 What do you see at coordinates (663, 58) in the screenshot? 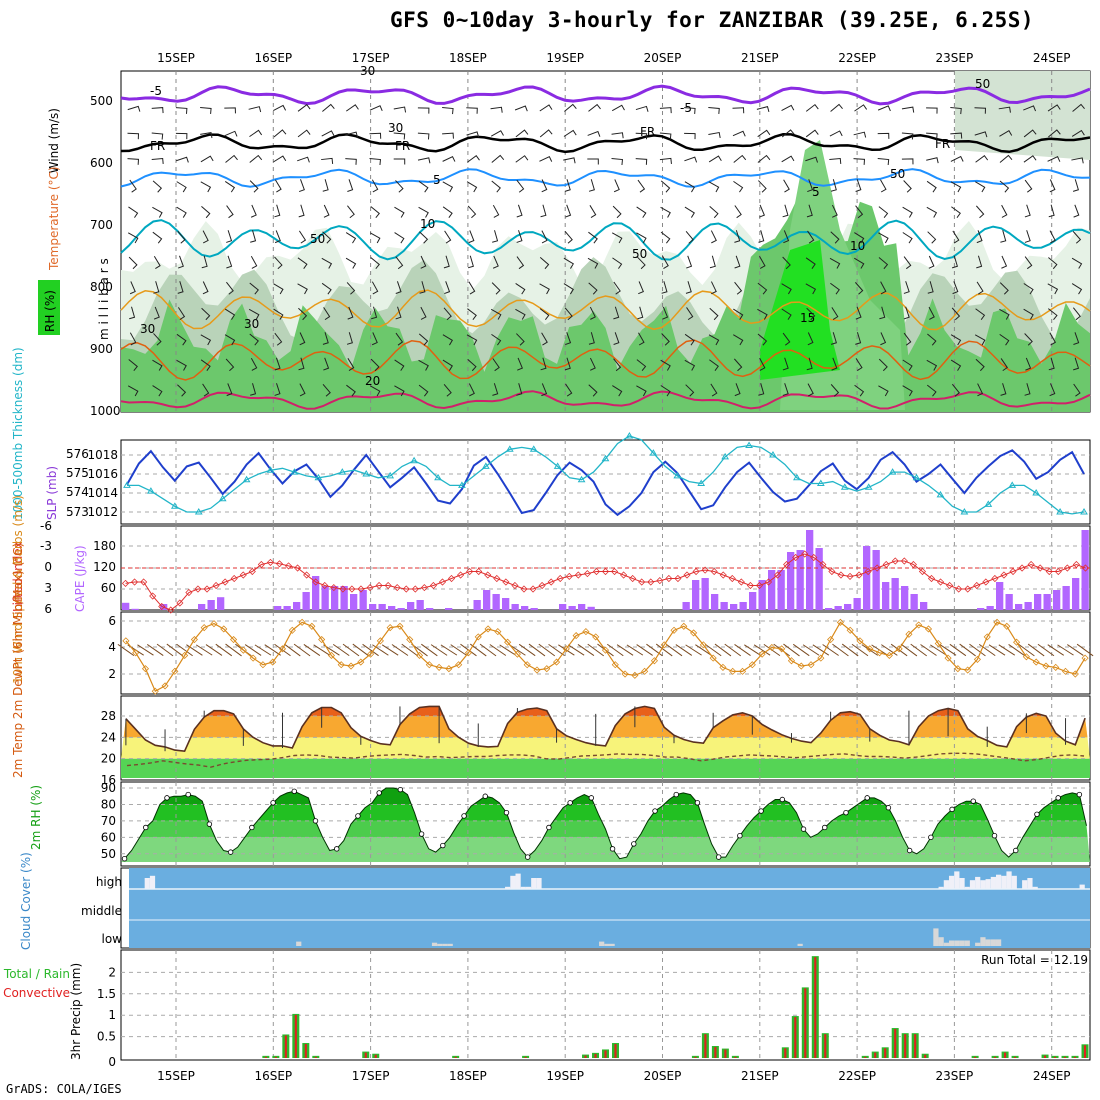
I see `x-label-top: 20SEP` at bounding box center [663, 58].